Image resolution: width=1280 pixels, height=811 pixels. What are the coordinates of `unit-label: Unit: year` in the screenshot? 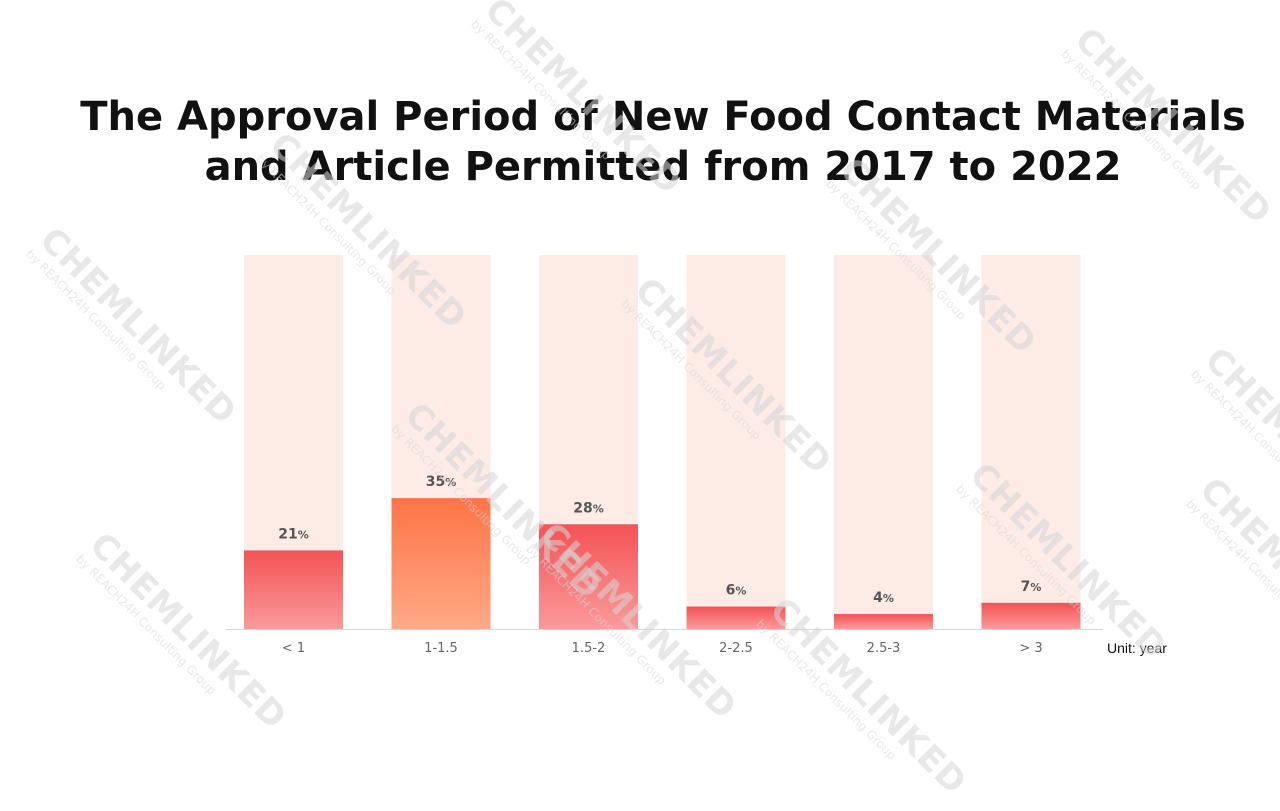 It's located at (1137, 648).